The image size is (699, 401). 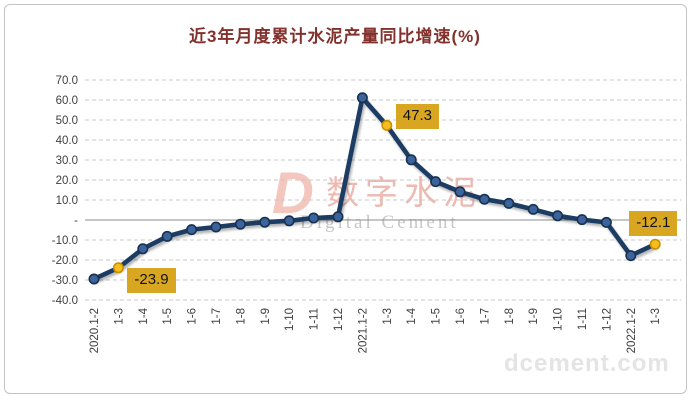 What do you see at coordinates (67, 81) in the screenshot?
I see `y-tick-label: 70.0` at bounding box center [67, 81].